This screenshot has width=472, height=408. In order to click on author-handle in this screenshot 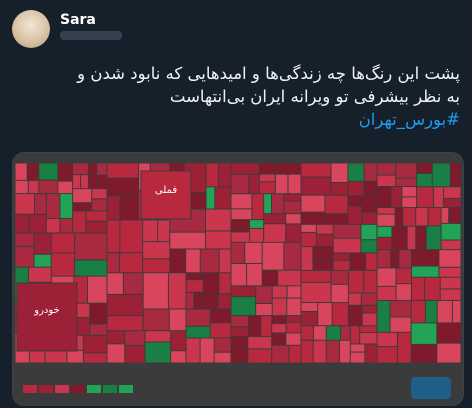, I will do `click(91, 35)`.